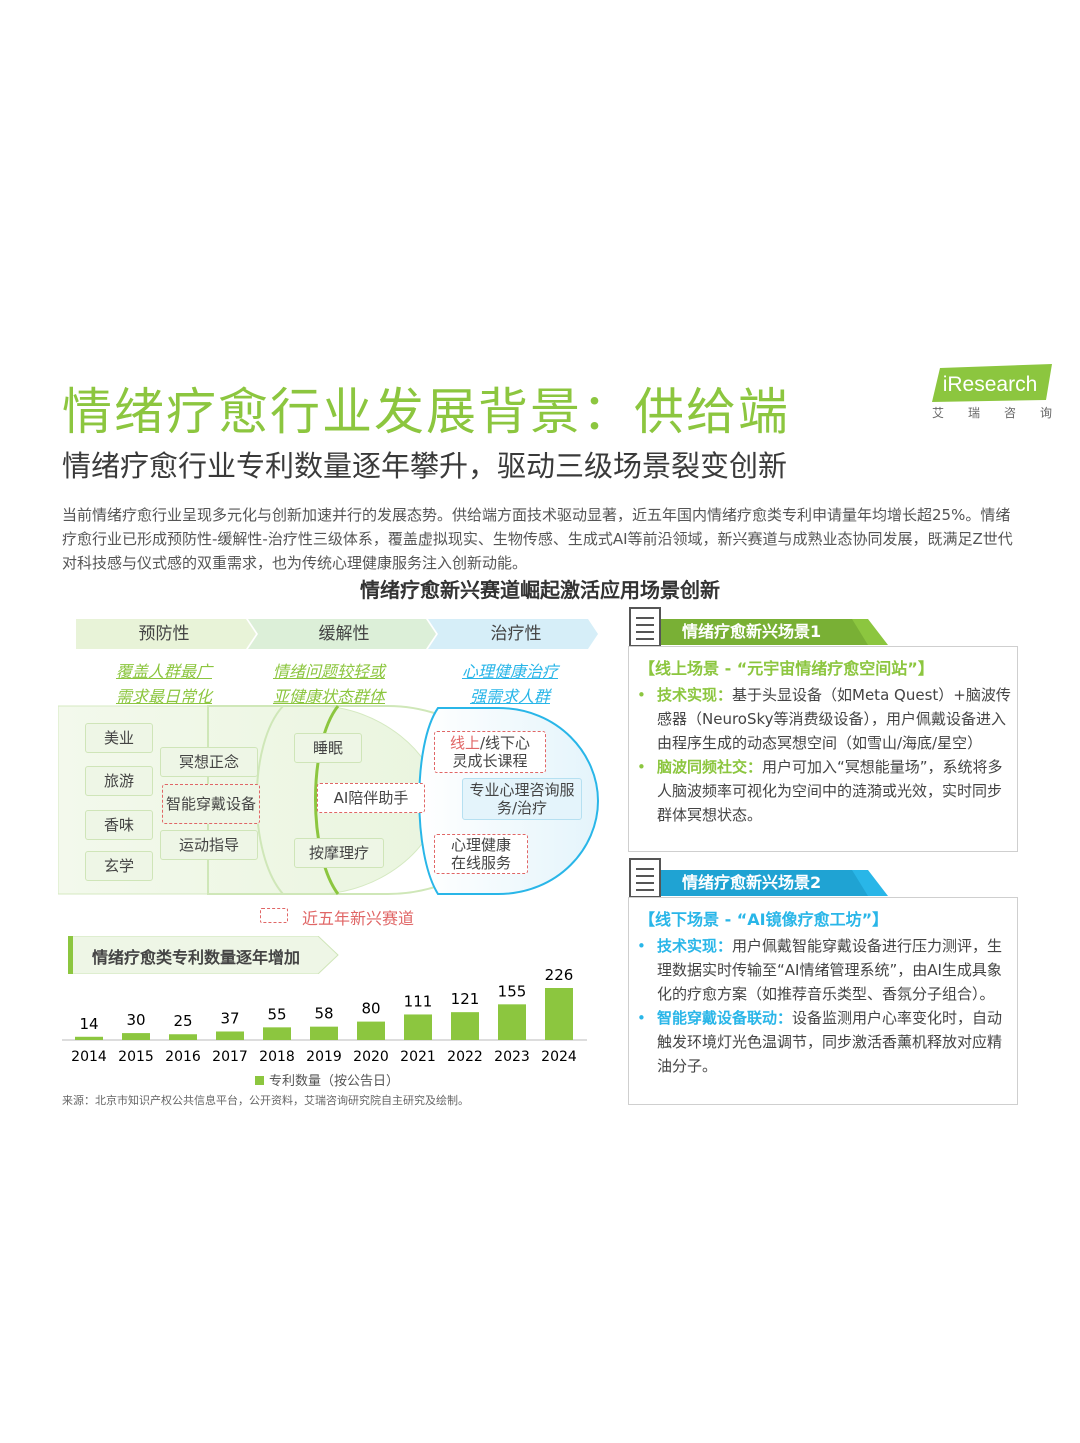  I want to click on scene2-tab: 情绪疗愈新兴场景2, so click(752, 882).